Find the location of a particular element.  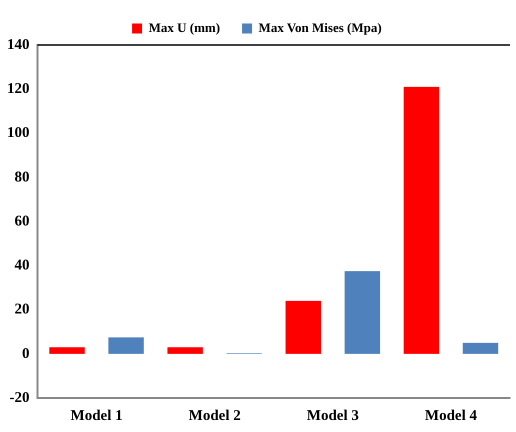

y-tick-label: 40 is located at coordinates (22, 266).